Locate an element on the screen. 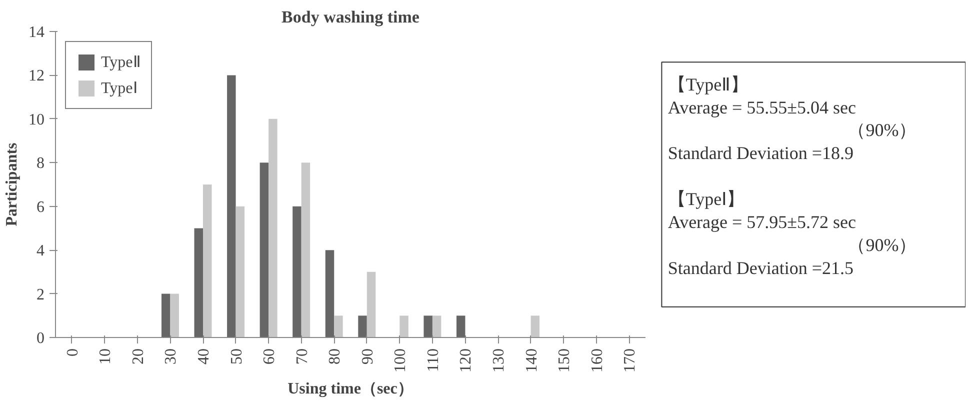 The height and width of the screenshot is (403, 974). y-tick-label: 10 is located at coordinates (36, 119).